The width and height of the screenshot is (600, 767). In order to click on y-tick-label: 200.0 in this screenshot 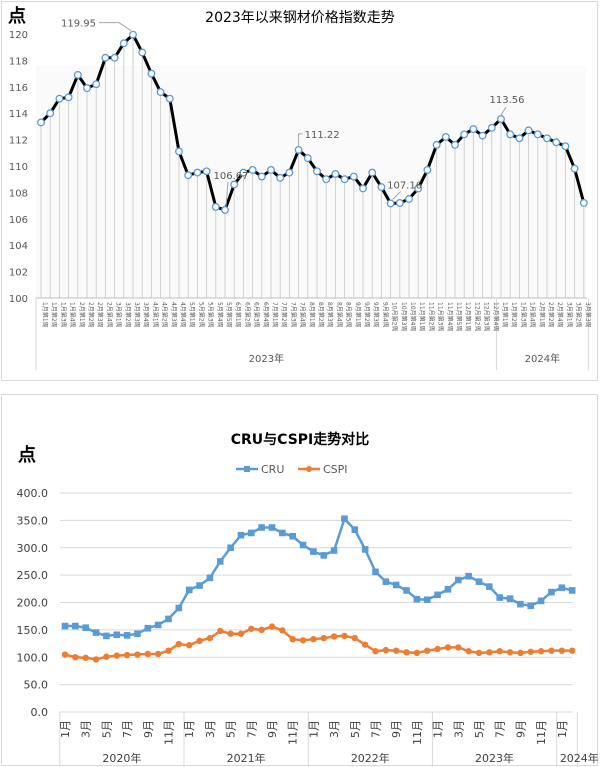, I will do `click(33, 603)`.